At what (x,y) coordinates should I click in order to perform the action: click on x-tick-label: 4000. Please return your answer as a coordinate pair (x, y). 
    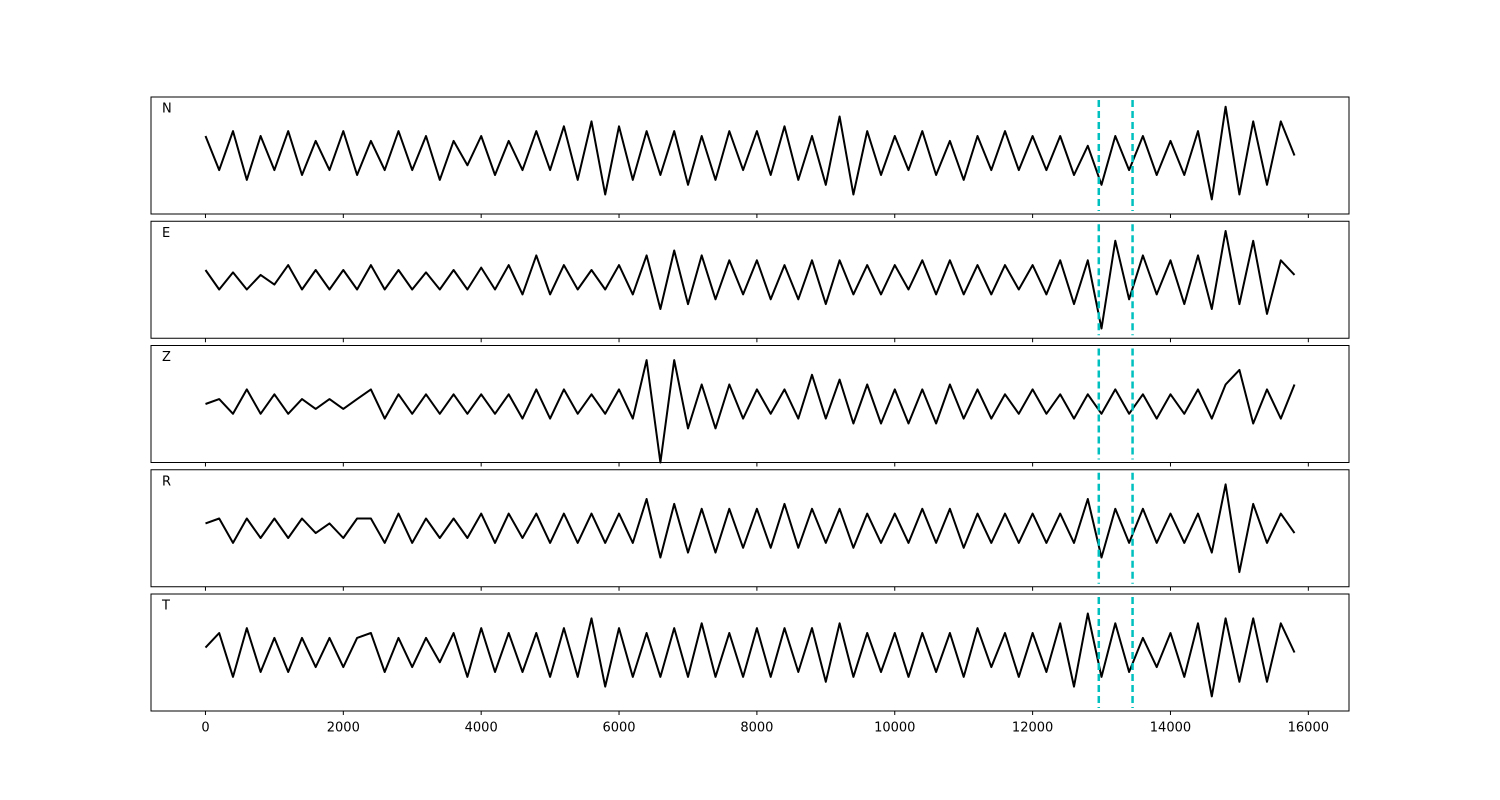
    Looking at the image, I should click on (481, 728).